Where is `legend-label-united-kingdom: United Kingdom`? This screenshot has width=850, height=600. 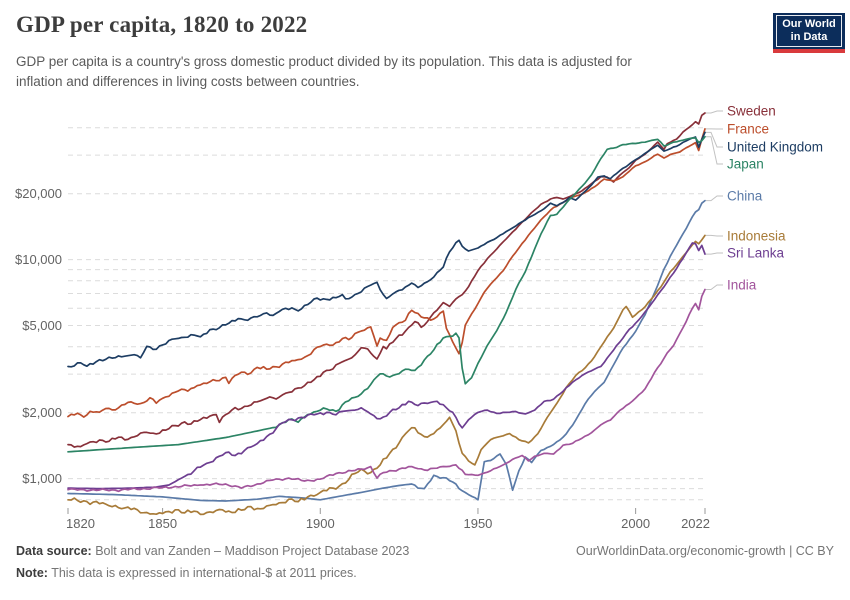 legend-label-united-kingdom: United Kingdom is located at coordinates (775, 147).